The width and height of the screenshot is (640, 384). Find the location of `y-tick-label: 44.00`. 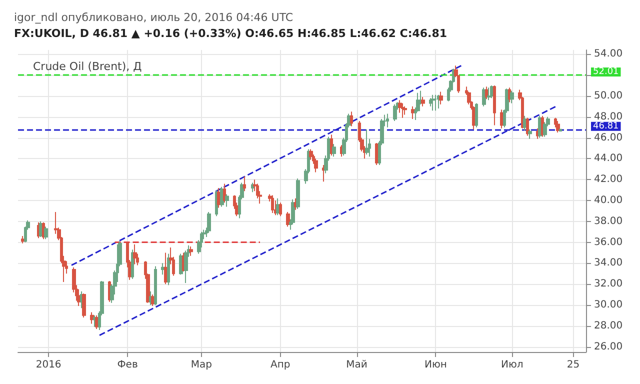

y-tick-label: 44.00 is located at coordinates (608, 158).